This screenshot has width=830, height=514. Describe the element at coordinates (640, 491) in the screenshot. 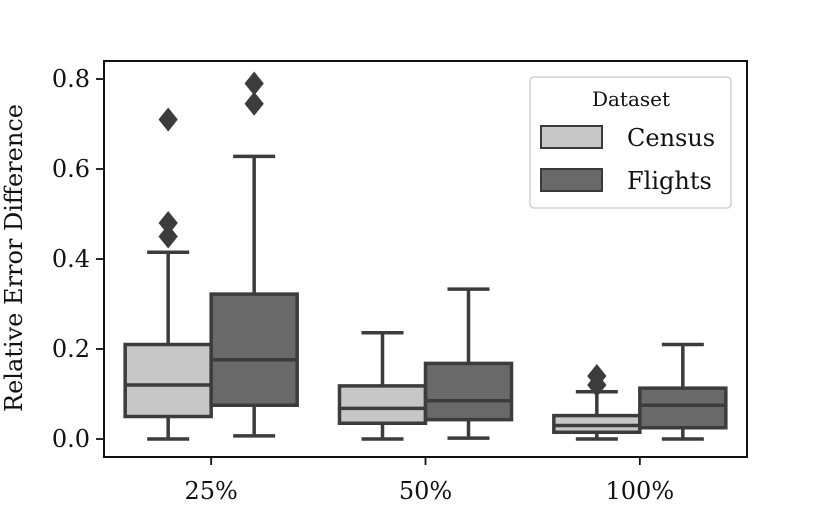

I see `x-tick-label: 100%` at that location.